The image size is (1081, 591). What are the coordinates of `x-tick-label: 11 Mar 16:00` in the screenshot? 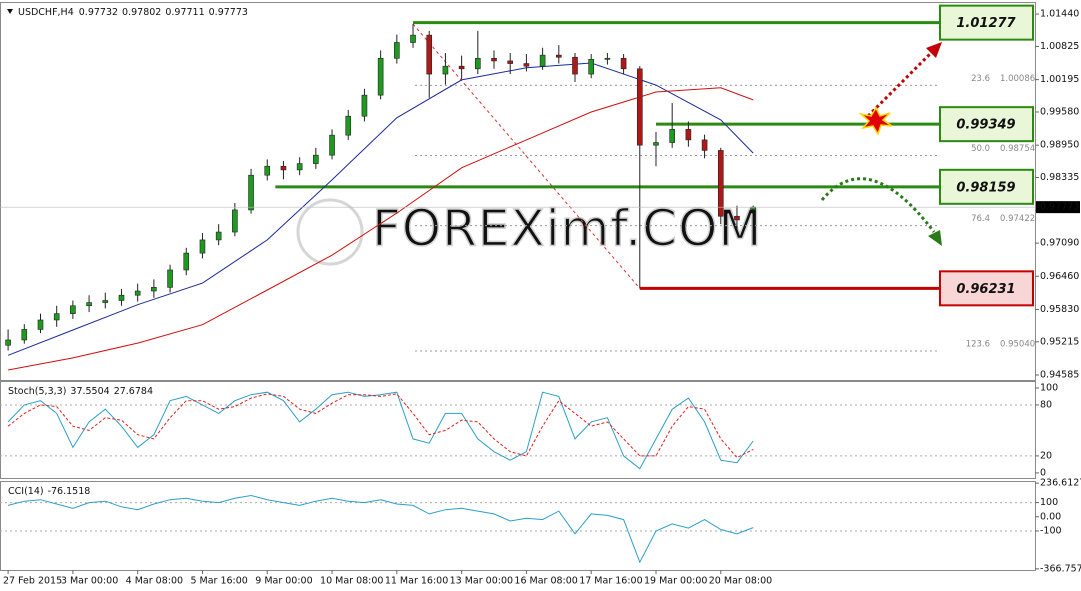 It's located at (416, 581).